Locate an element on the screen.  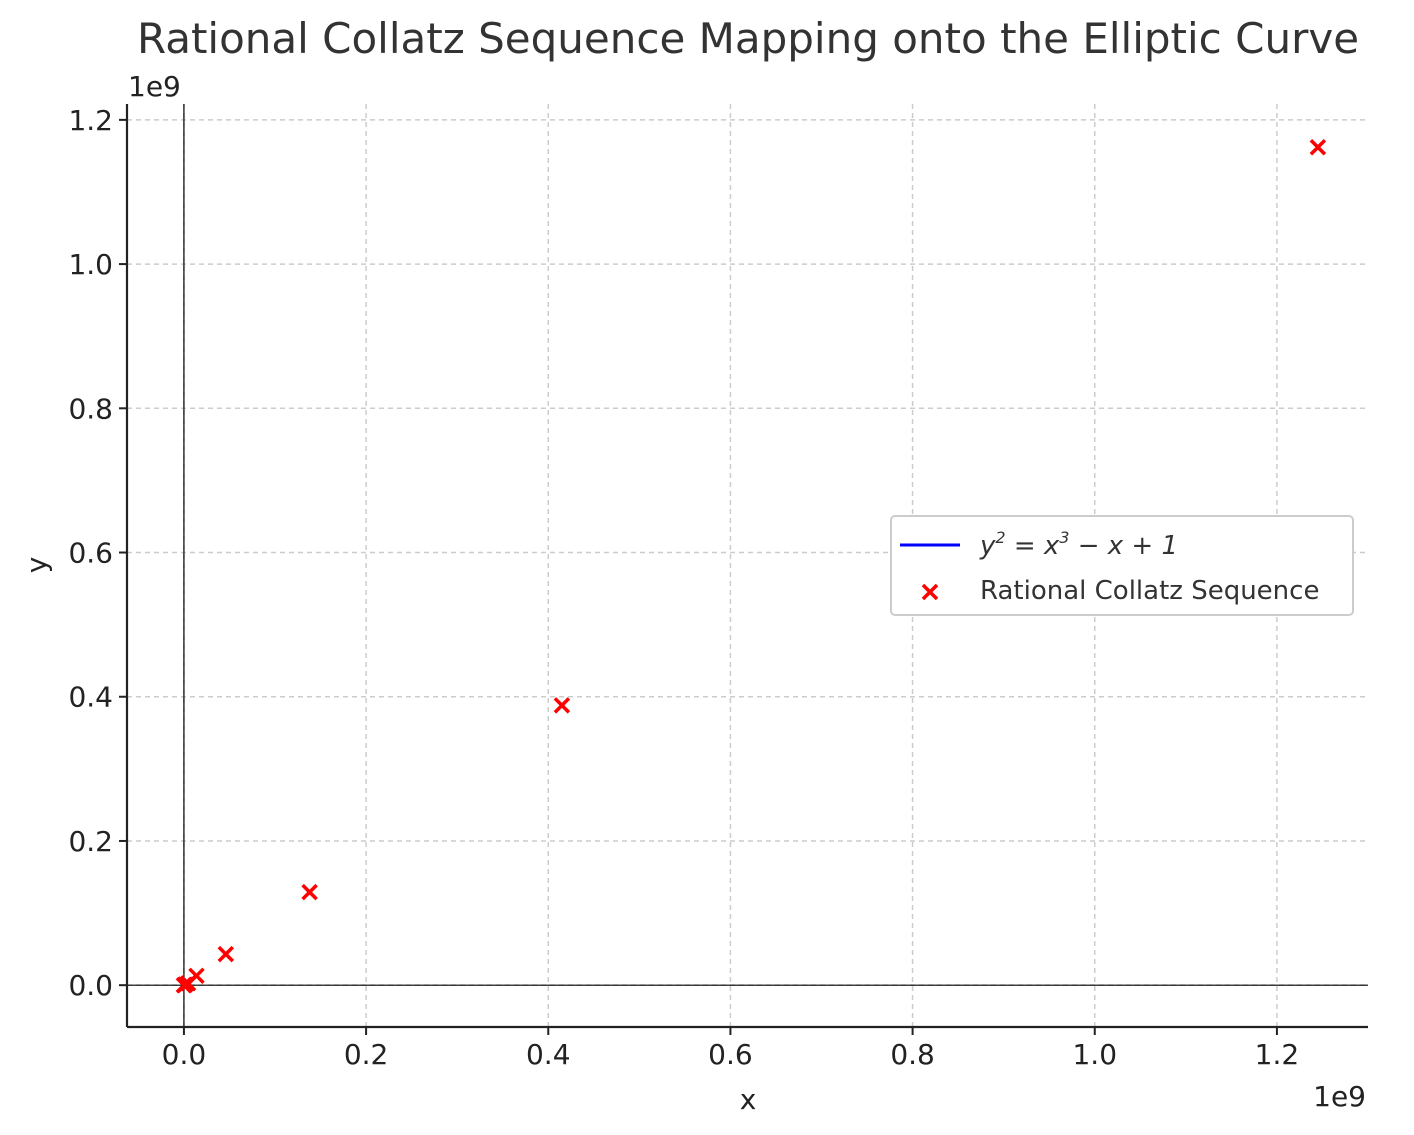
x-tick-label: 1.0 is located at coordinates (1094, 1054).